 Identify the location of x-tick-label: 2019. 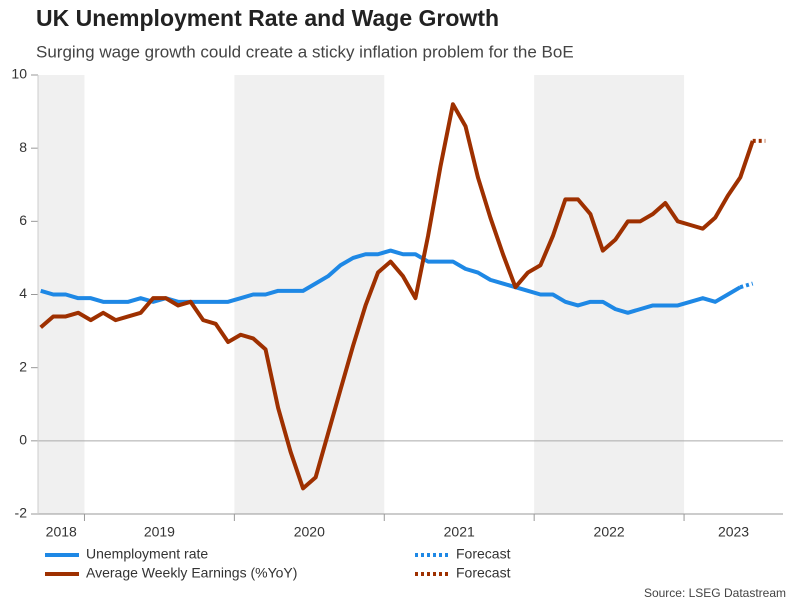
(159, 532).